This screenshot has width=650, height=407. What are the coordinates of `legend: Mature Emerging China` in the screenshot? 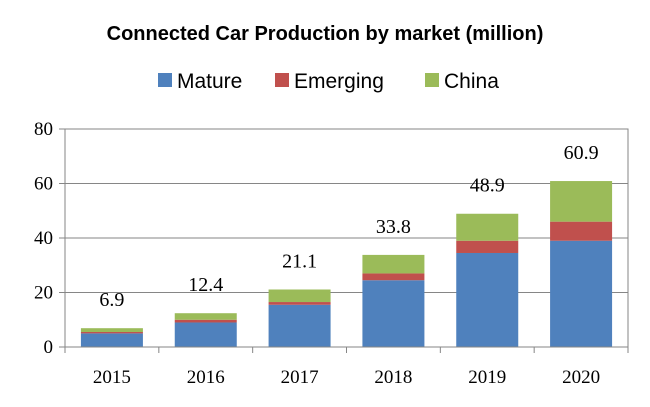 It's located at (328, 81).